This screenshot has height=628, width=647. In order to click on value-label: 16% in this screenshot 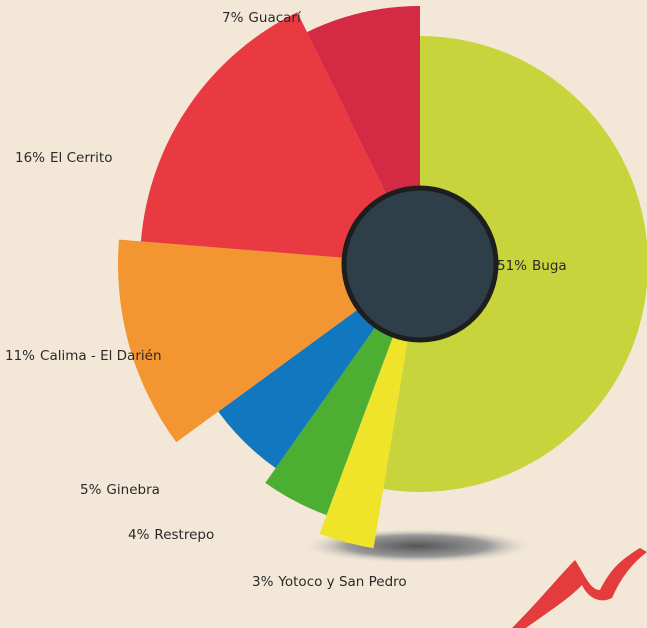, I will do `click(30, 158)`.